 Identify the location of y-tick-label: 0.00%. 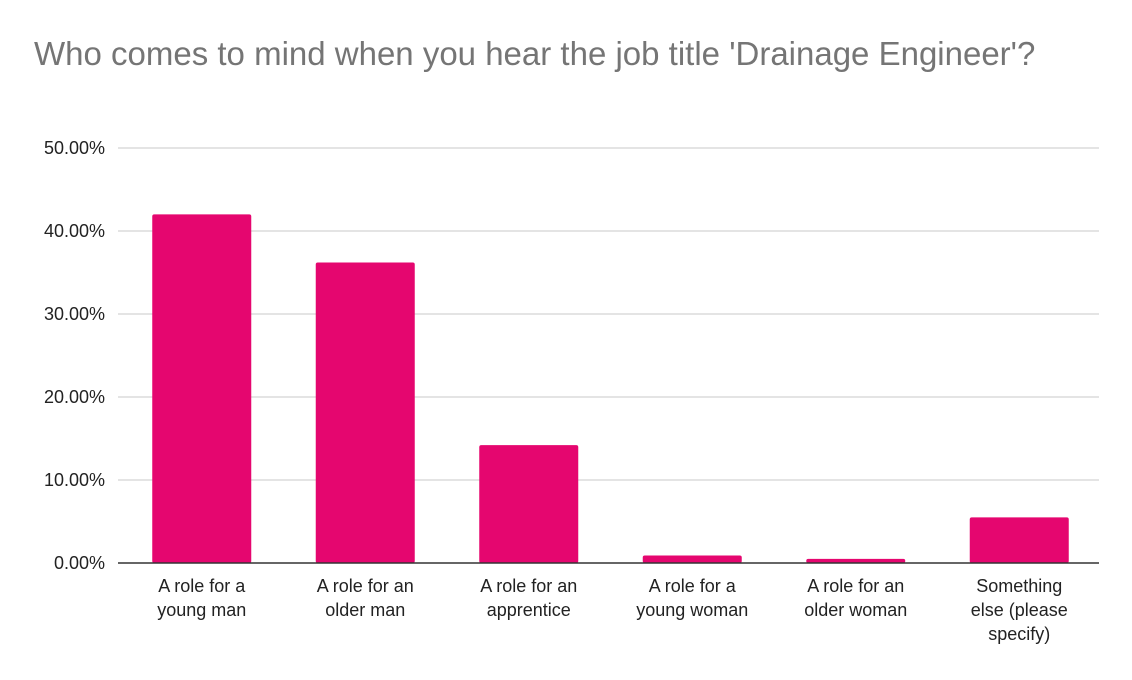
(79, 563).